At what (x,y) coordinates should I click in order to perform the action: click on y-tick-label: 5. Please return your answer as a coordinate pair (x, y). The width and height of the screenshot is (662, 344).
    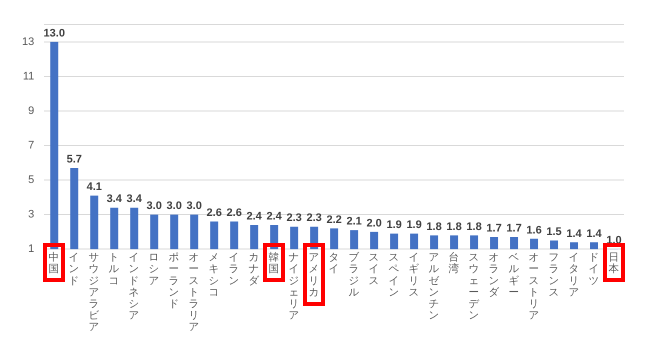
    Looking at the image, I should click on (31, 180).